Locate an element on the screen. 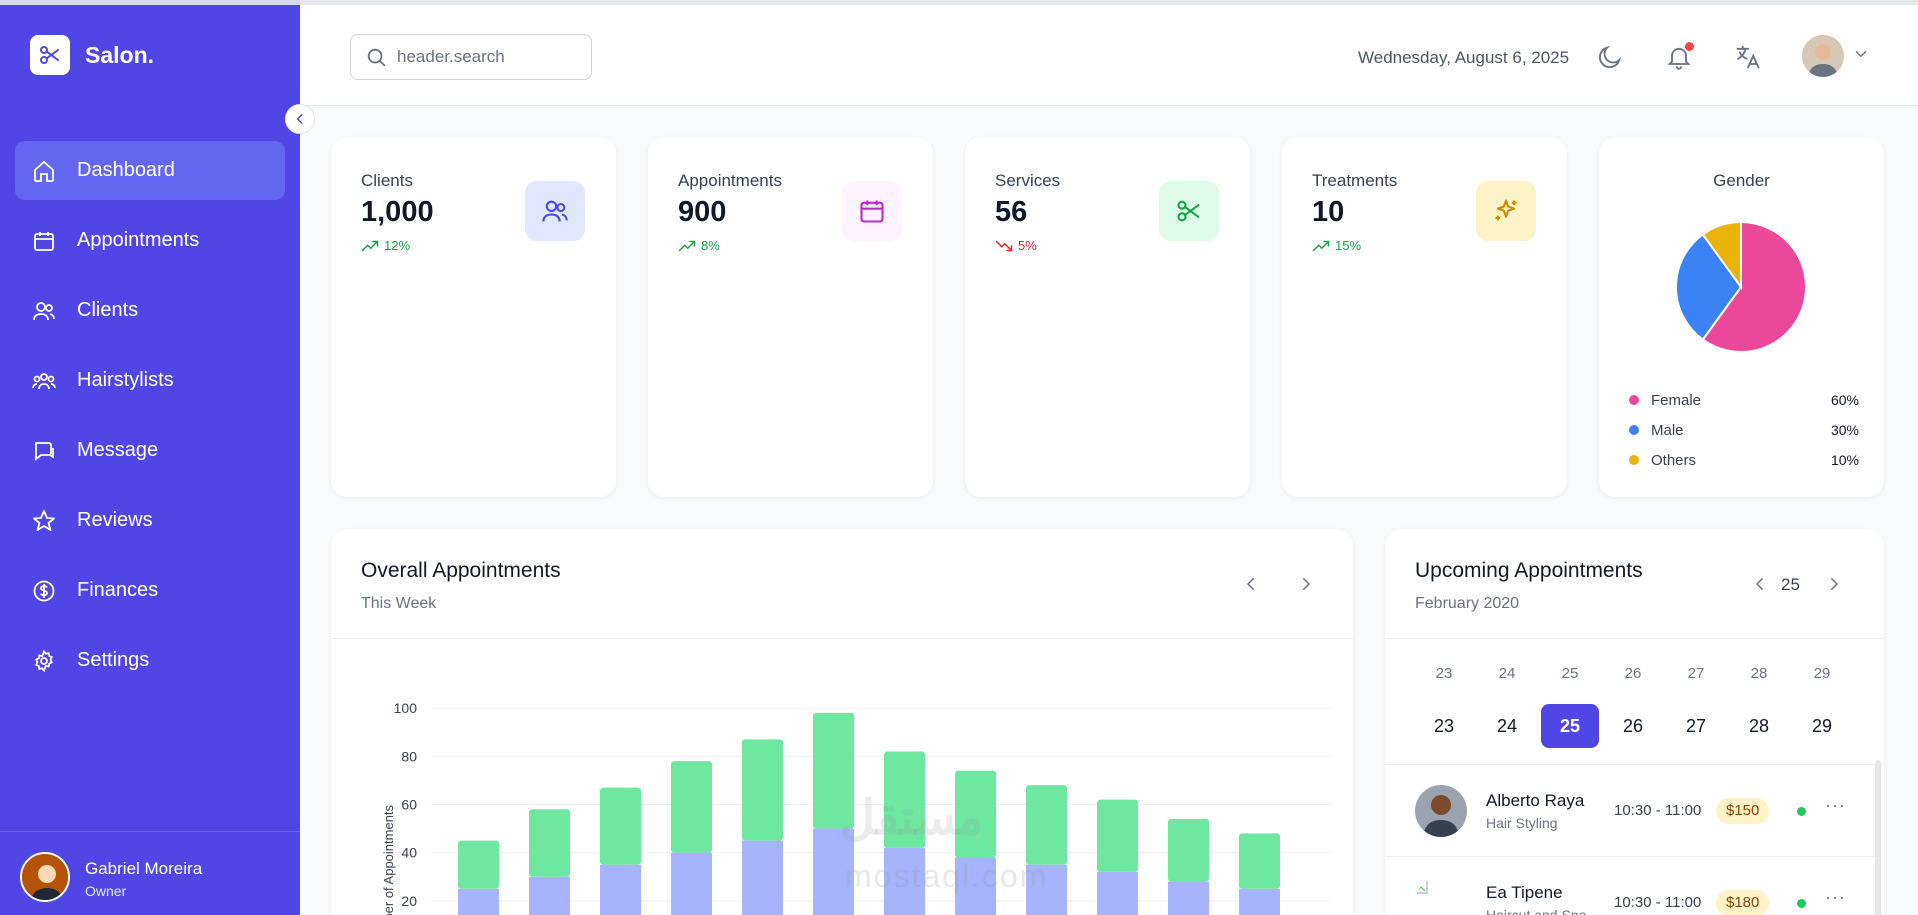  legend-male: Male 30% is located at coordinates (1744, 430).